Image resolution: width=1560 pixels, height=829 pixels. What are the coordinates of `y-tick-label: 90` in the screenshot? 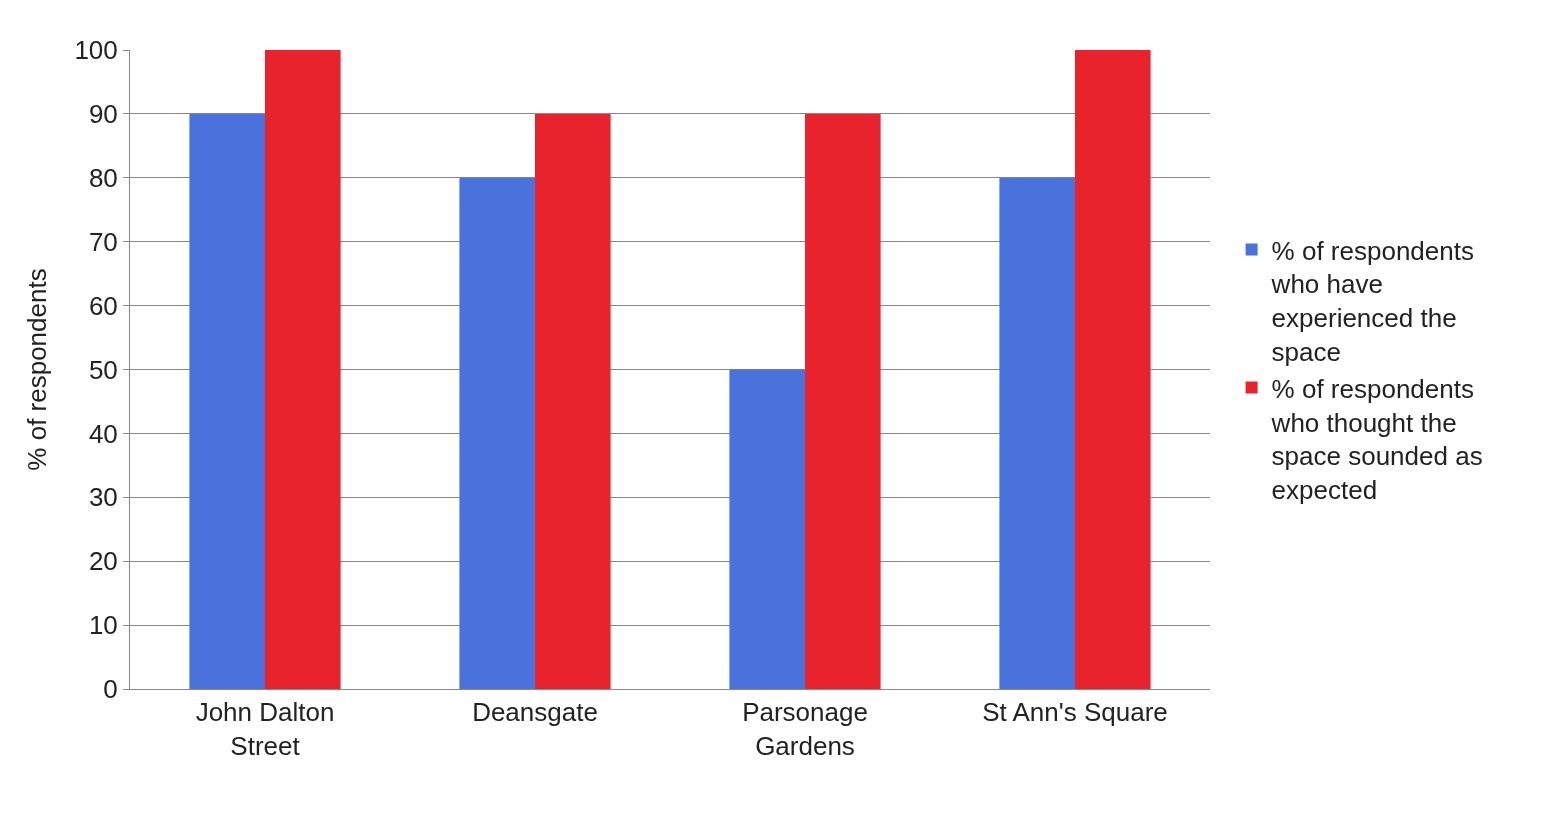 It's located at (103, 114).